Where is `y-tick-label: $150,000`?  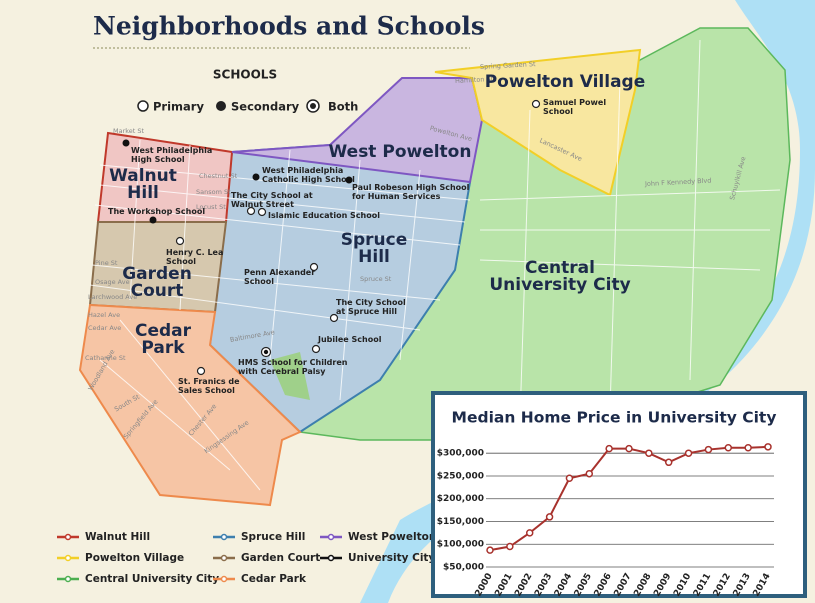
y-tick-label: $150,000 is located at coordinates (460, 522).